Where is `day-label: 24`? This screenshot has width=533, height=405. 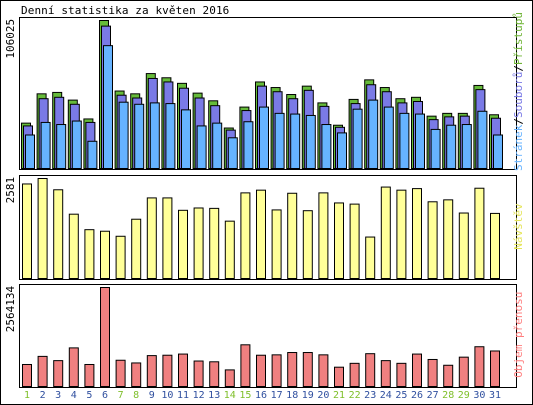 day-label: 24 is located at coordinates (386, 395).